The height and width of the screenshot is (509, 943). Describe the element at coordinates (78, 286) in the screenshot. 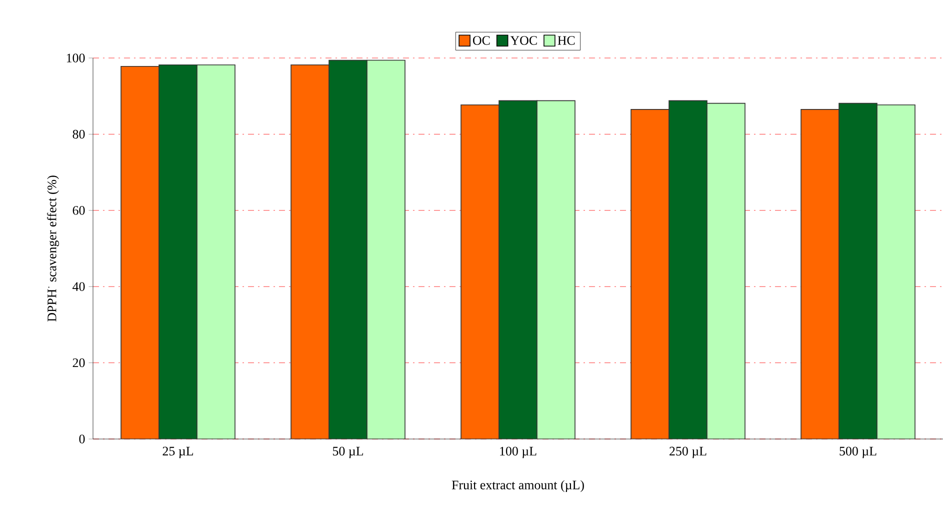

I see `y-tick-label: 40` at that location.